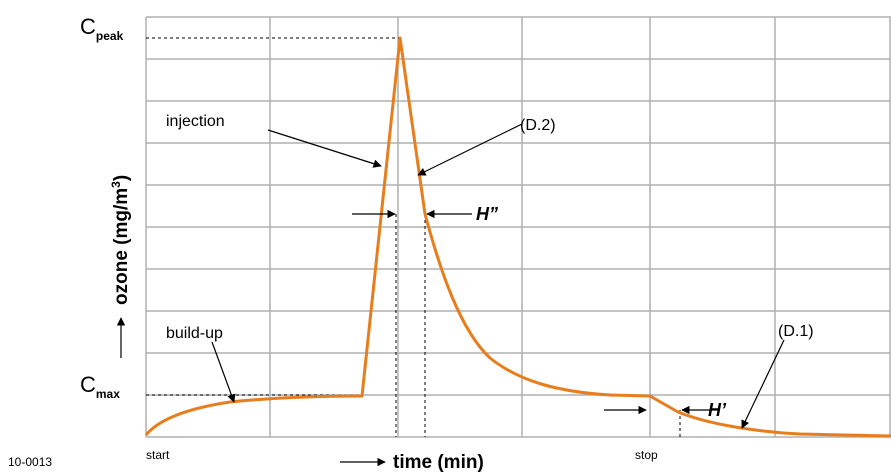  Describe the element at coordinates (438, 462) in the screenshot. I see `x-axis-label: time (min)` at that location.